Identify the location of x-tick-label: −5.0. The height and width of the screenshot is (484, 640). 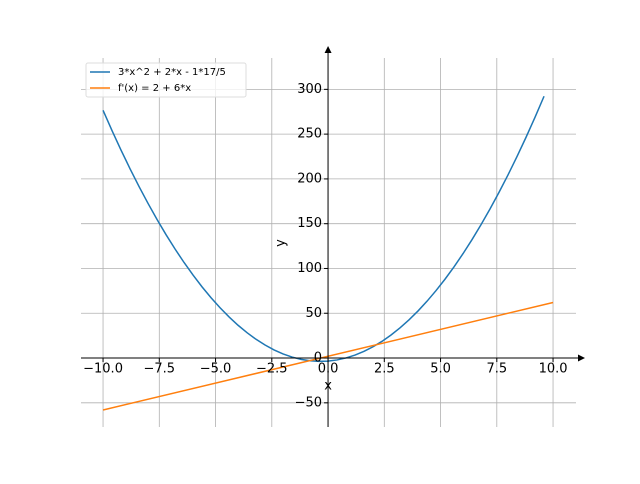
(216, 369).